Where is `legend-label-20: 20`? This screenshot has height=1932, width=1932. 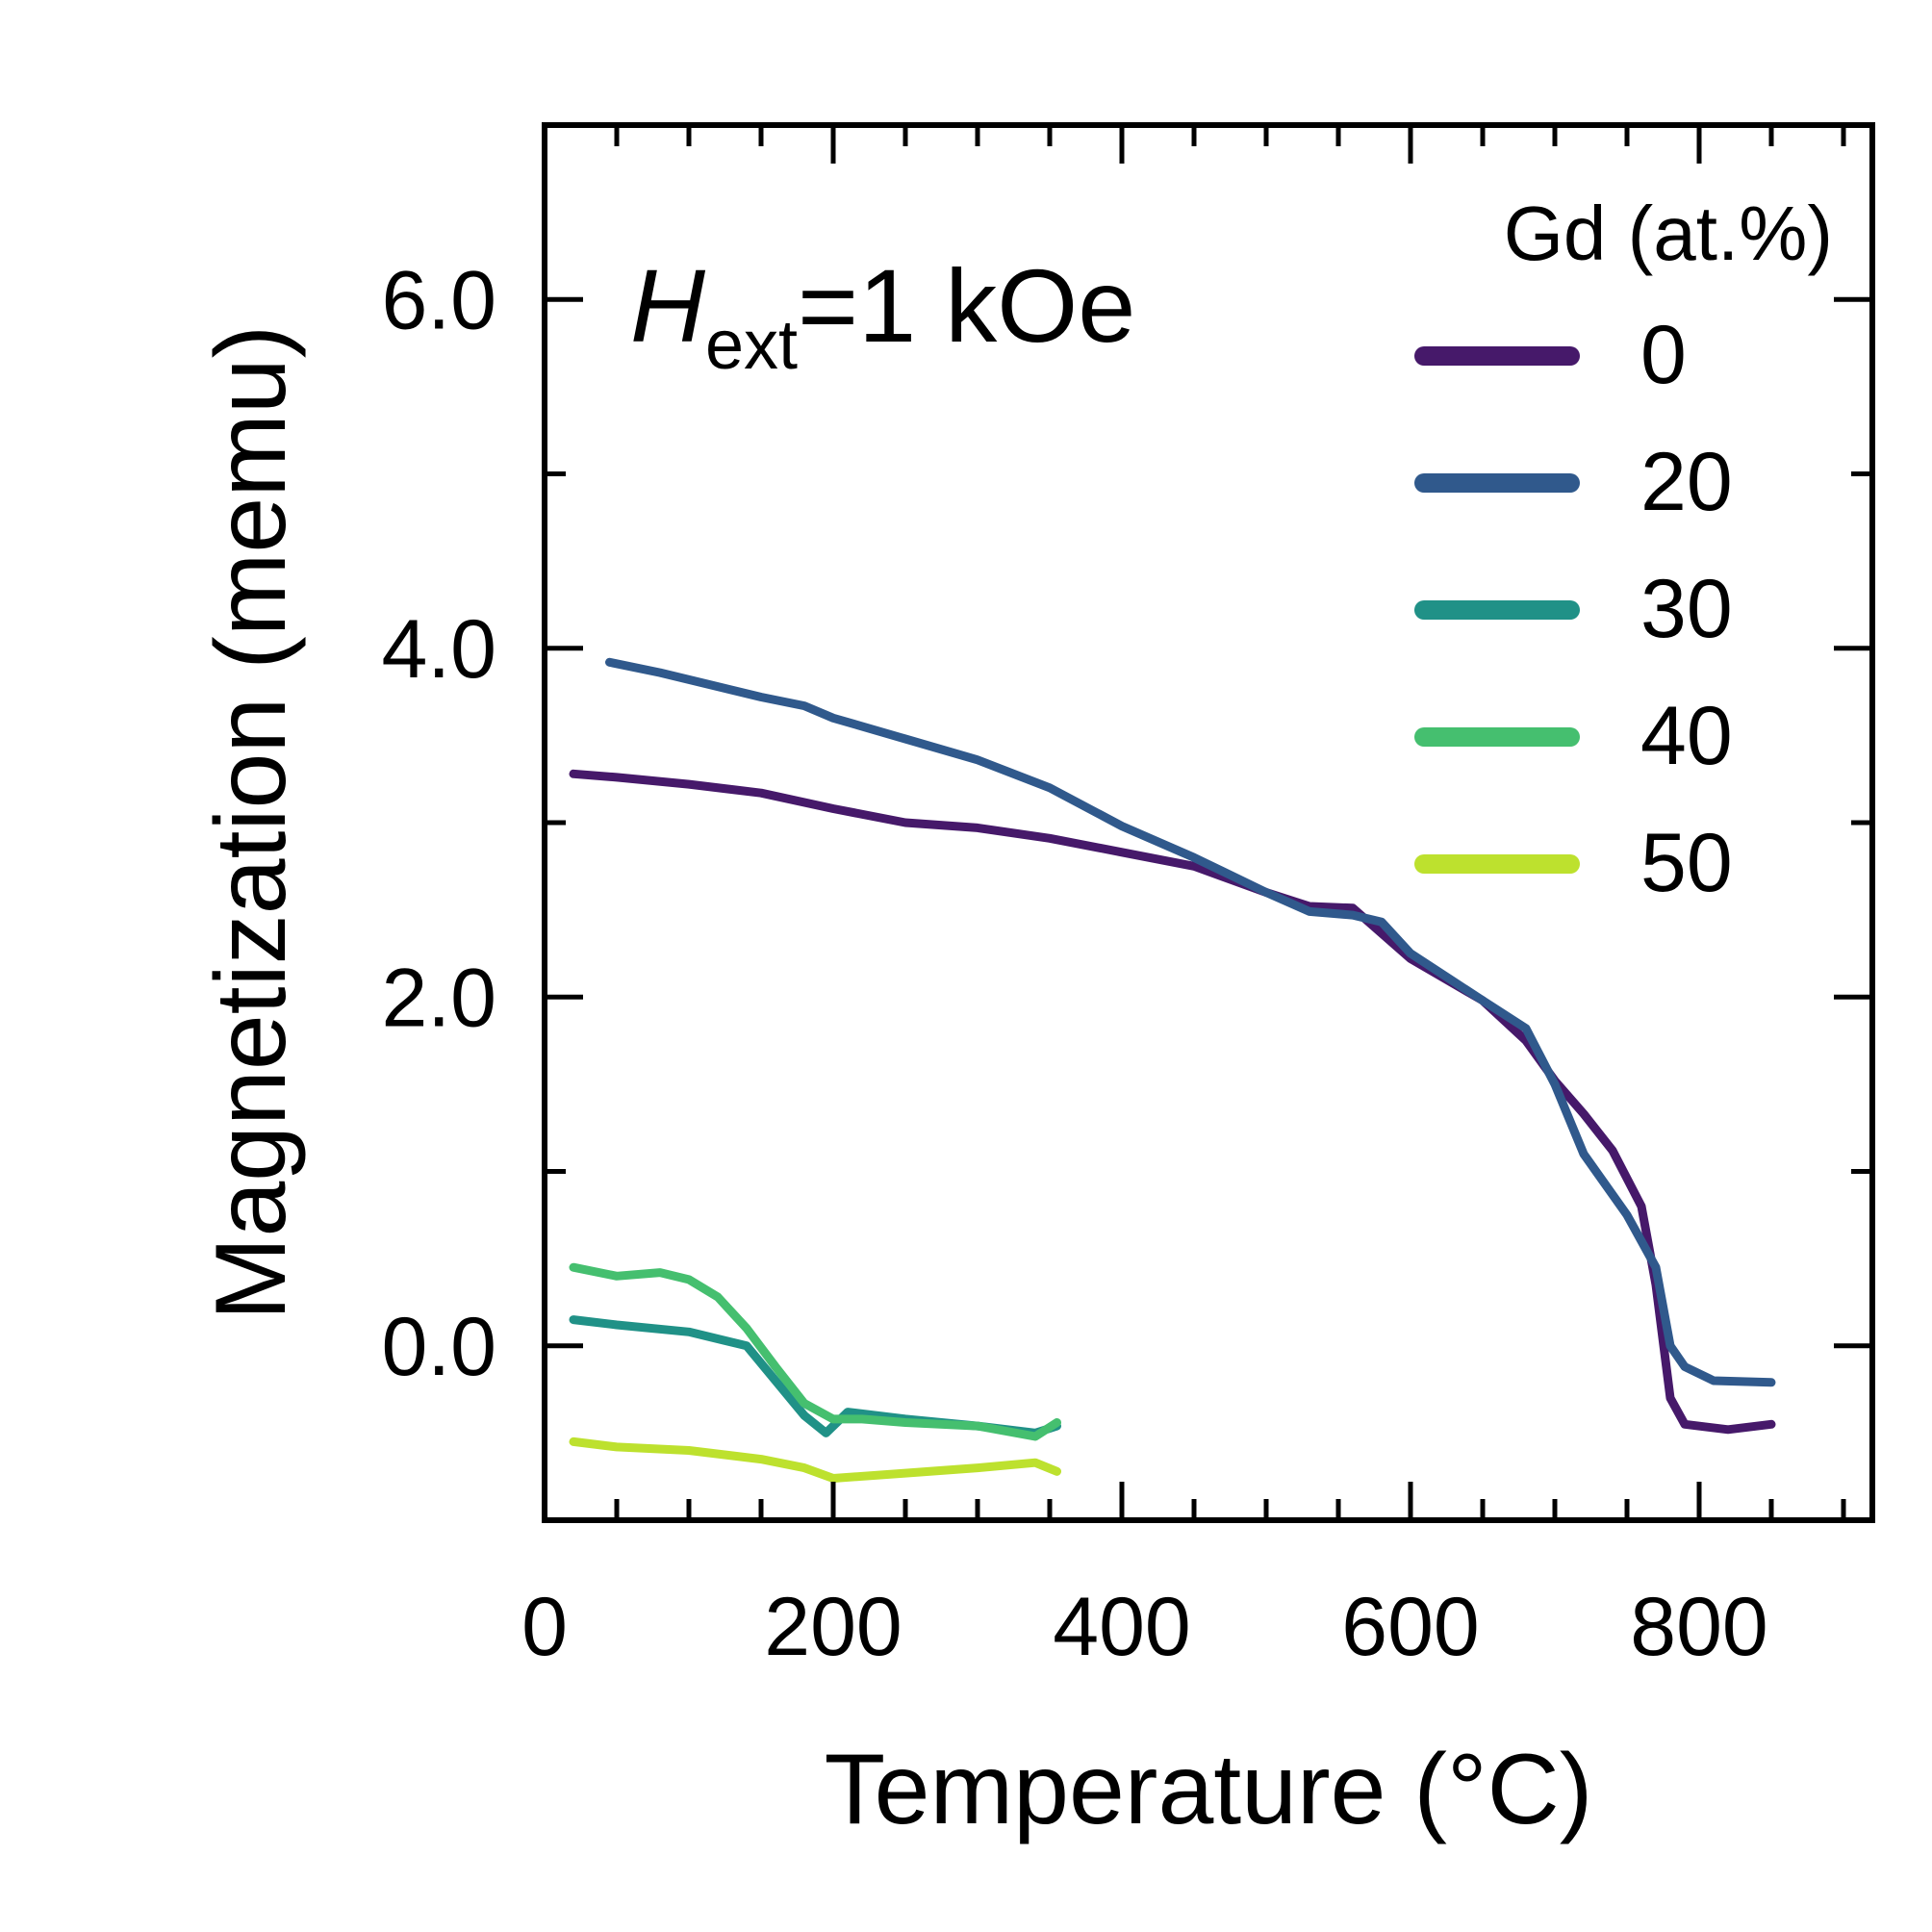
legend-label-20: 20 is located at coordinates (1686, 482).